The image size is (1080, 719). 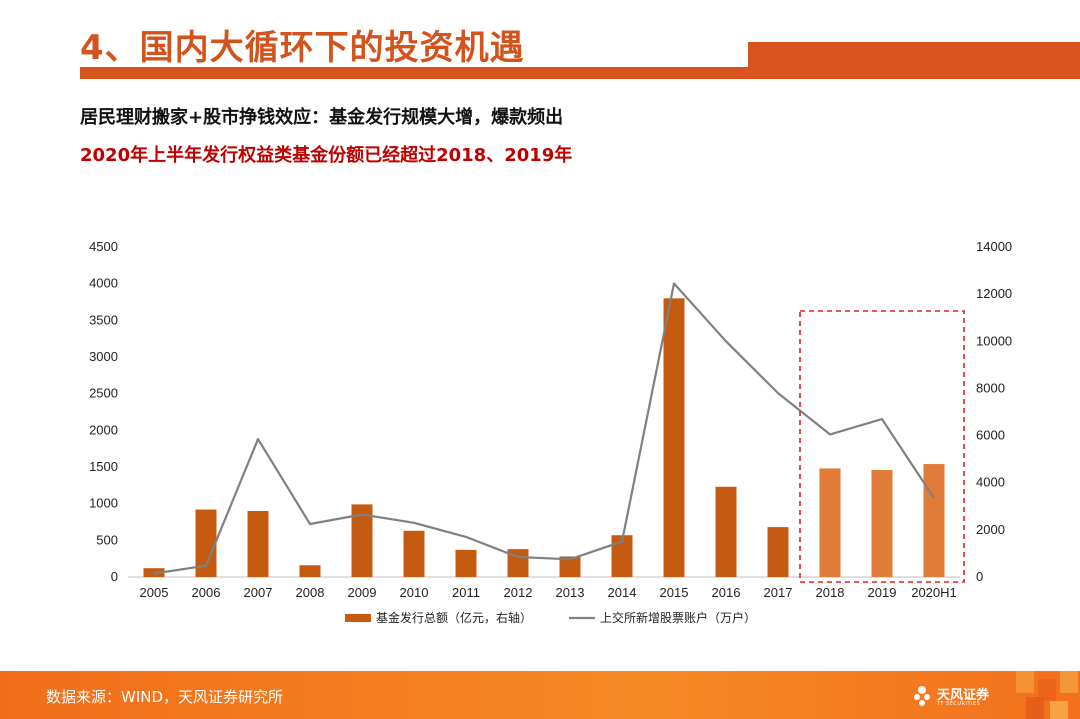 I want to click on y-left-tick-label: 3000, so click(x=103, y=356).